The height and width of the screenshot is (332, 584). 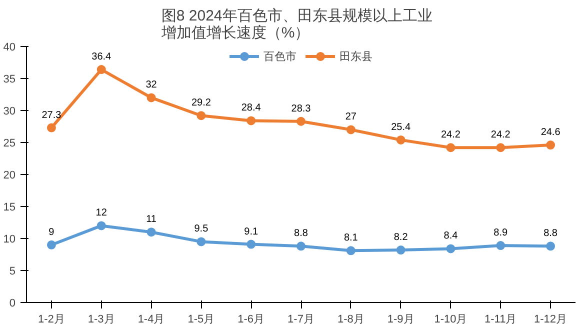 I want to click on x-tick-label: 1-8月, so click(x=350, y=320).